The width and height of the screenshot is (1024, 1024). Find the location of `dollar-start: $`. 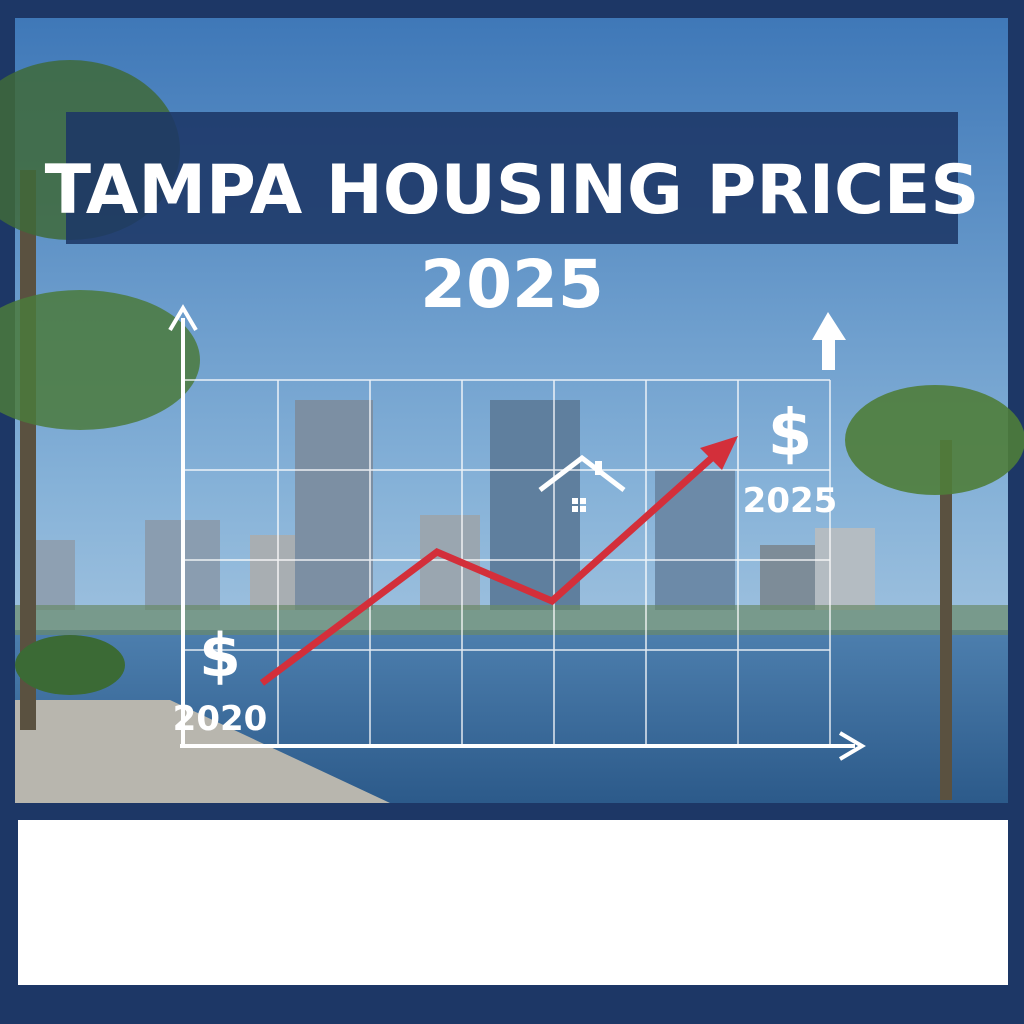

dollar-start: $ is located at coordinates (220, 656).